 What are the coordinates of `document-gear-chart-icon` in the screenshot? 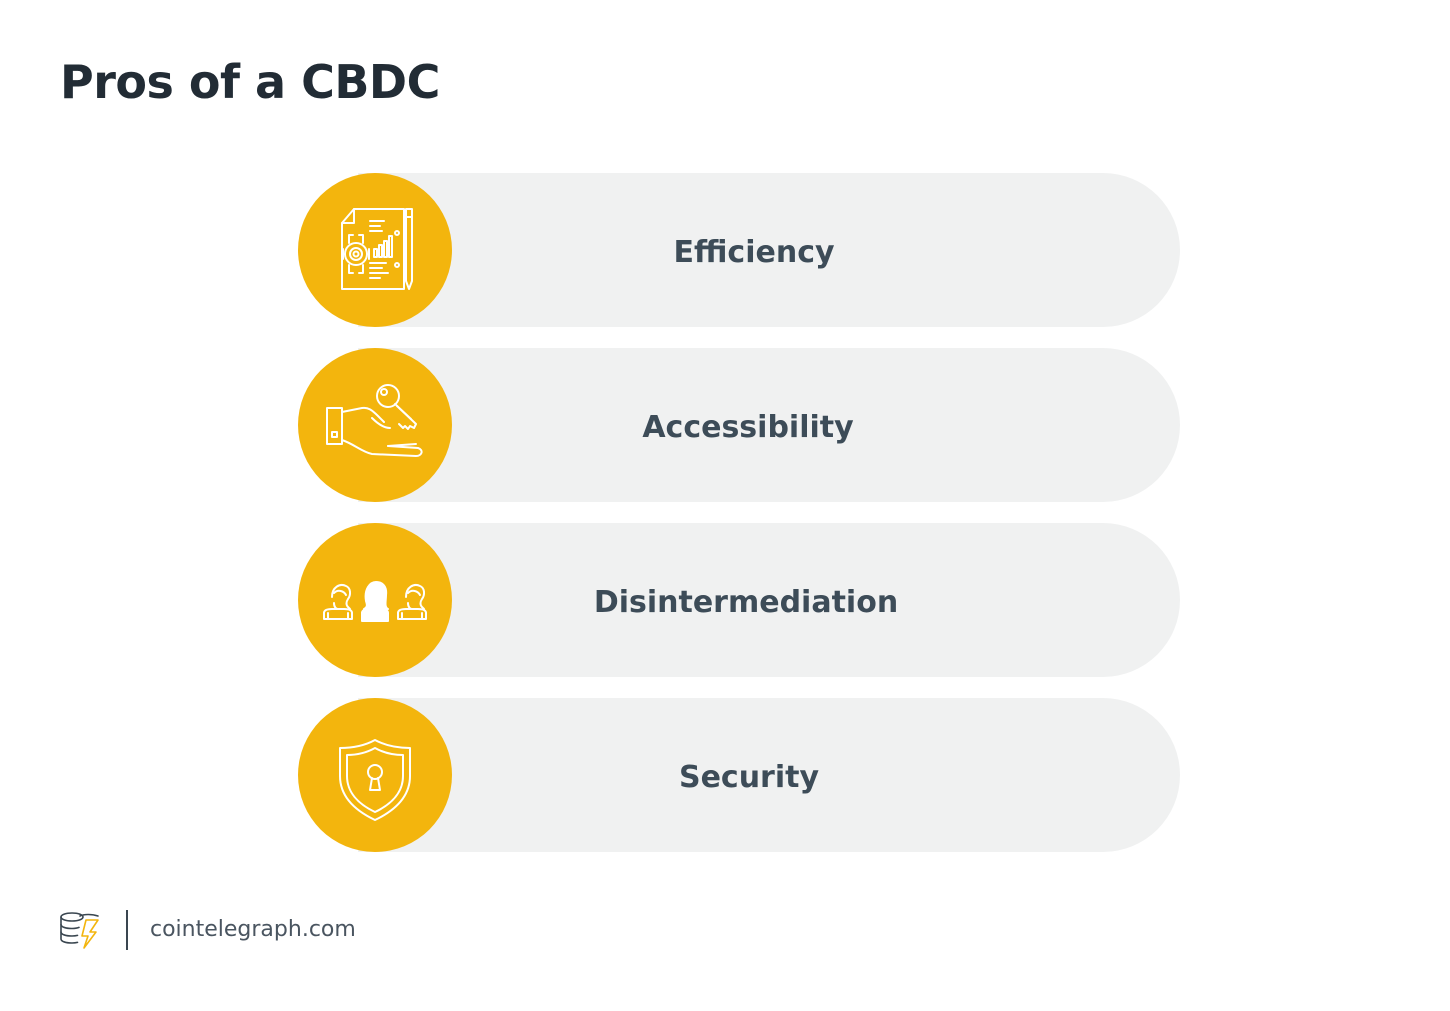 It's located at (377, 249).